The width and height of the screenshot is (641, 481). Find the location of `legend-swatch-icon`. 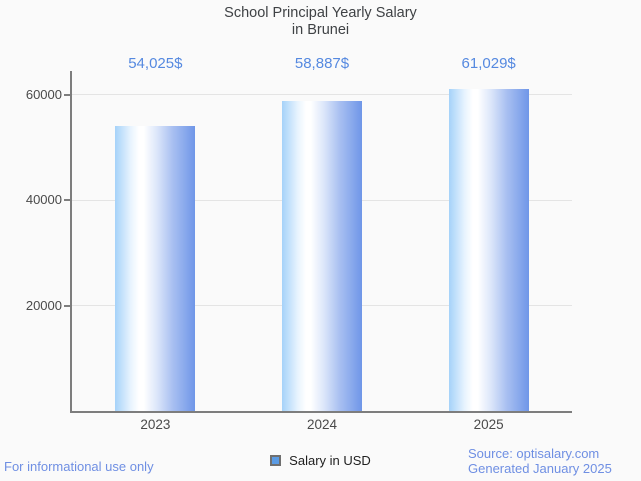

legend-swatch-icon is located at coordinates (276, 460).